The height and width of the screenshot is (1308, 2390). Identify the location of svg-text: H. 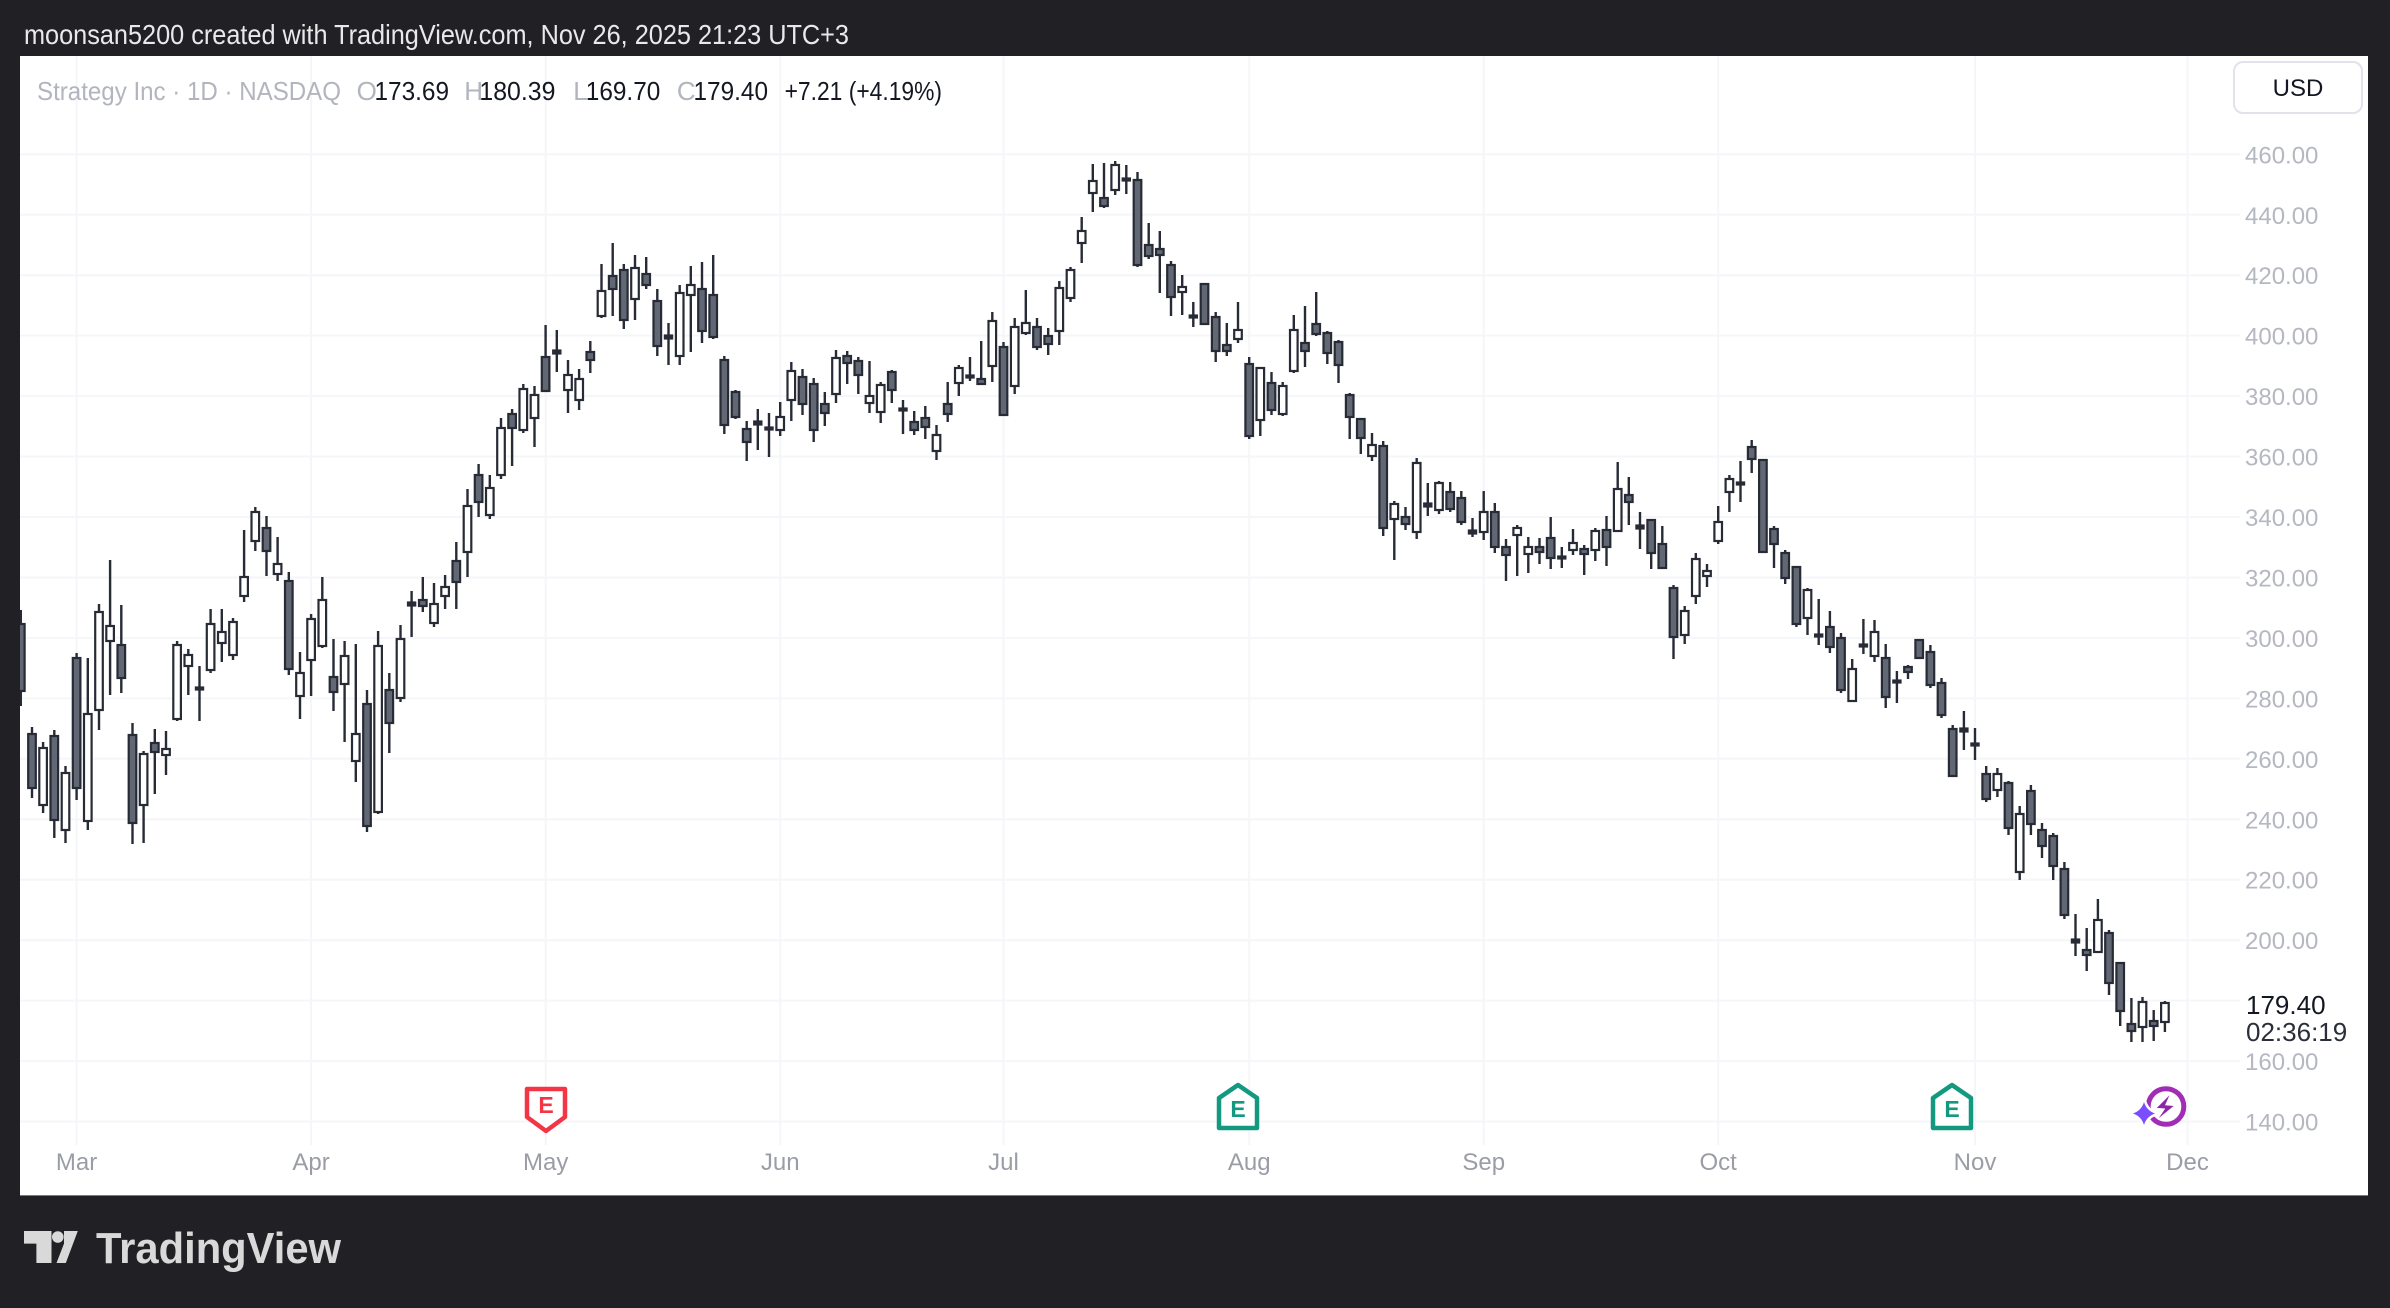
(473, 91).